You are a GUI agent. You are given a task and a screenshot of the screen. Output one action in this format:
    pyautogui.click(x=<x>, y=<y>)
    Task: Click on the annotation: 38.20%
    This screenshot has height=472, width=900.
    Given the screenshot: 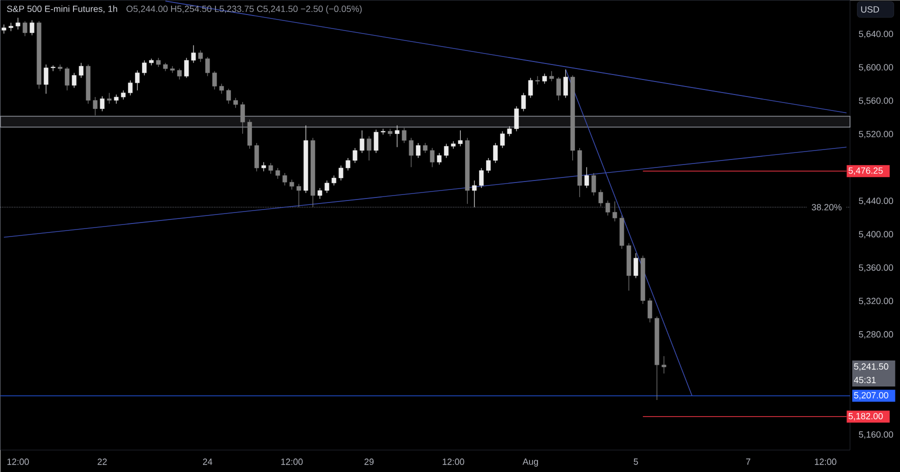 What is the action you would take?
    pyautogui.click(x=827, y=207)
    